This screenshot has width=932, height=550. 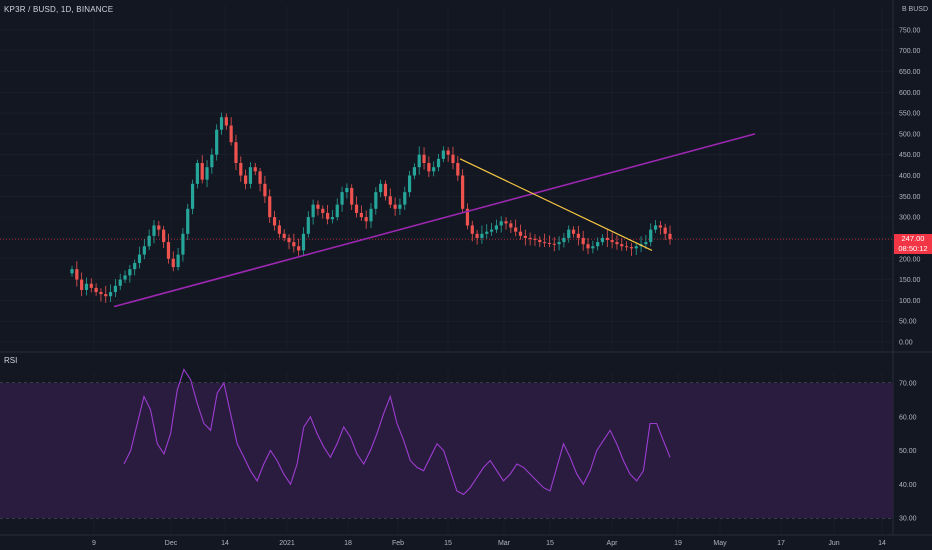 What do you see at coordinates (348, 543) in the screenshot?
I see `time-tick-label: 18` at bounding box center [348, 543].